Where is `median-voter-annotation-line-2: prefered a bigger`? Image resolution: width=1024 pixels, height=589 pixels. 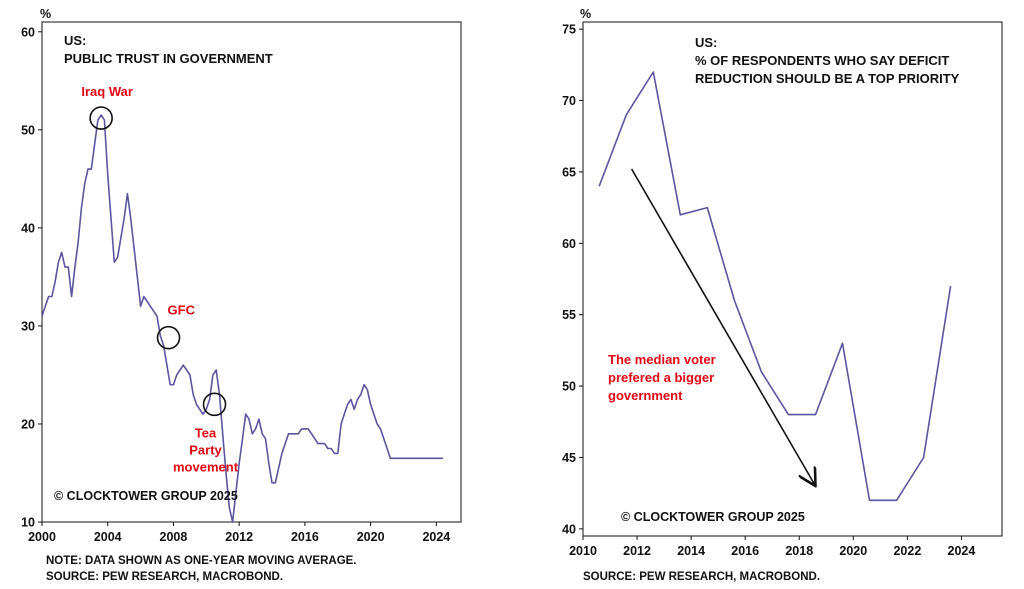 median-voter-annotation-line-2: prefered a bigger is located at coordinates (661, 377).